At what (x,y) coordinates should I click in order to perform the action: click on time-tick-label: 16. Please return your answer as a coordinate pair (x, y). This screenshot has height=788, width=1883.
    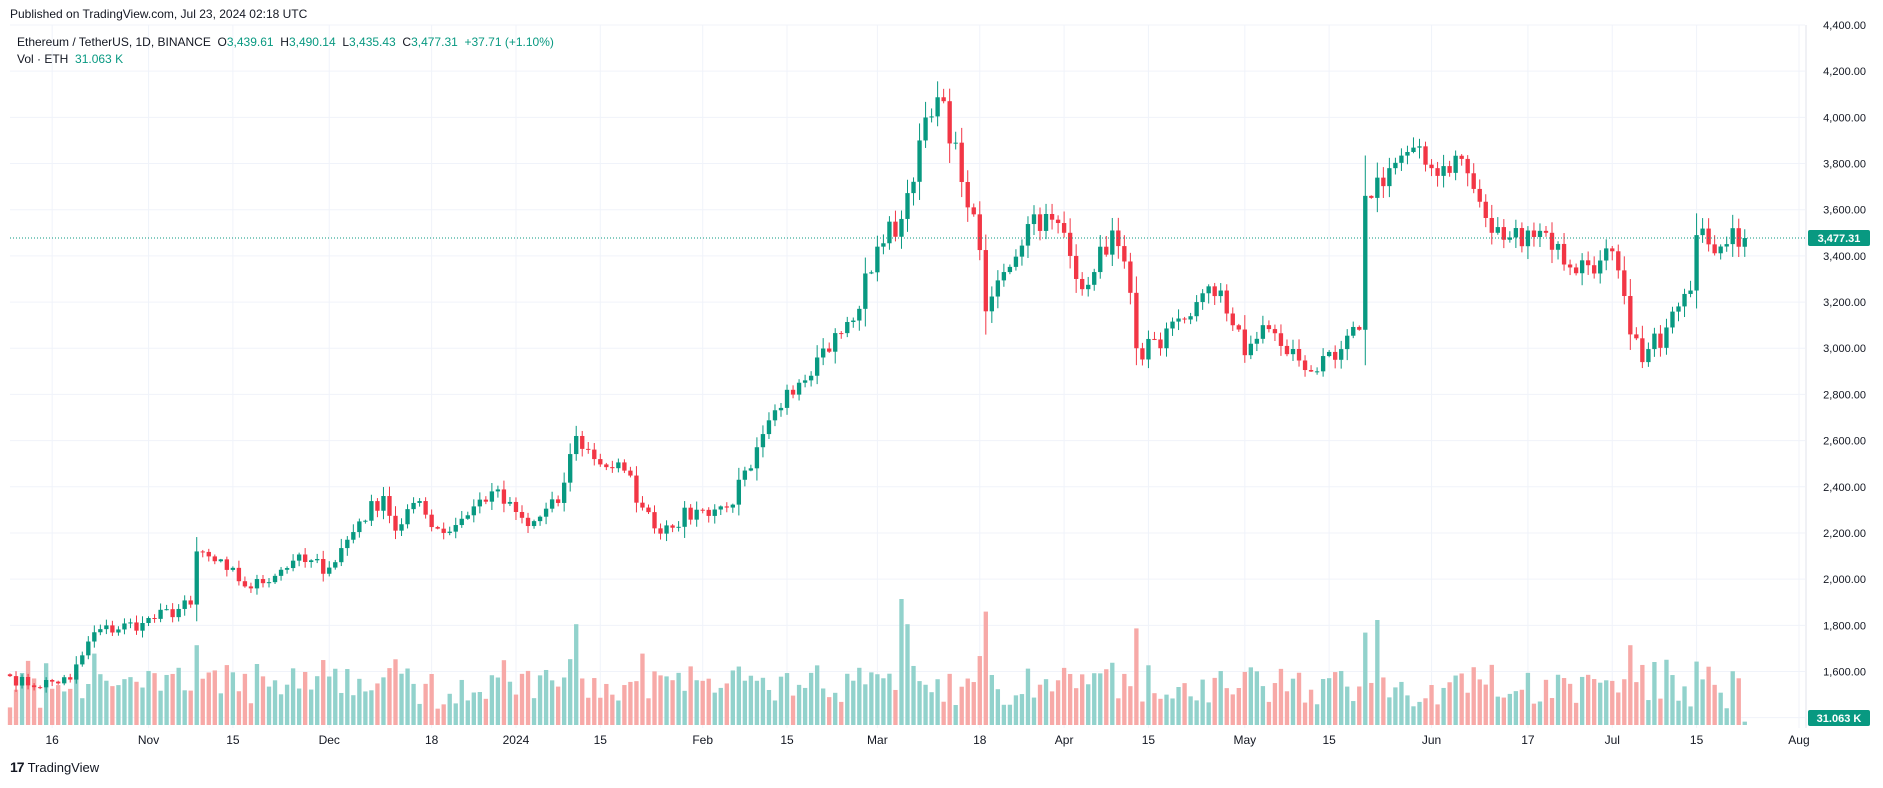
    Looking at the image, I should click on (52, 740).